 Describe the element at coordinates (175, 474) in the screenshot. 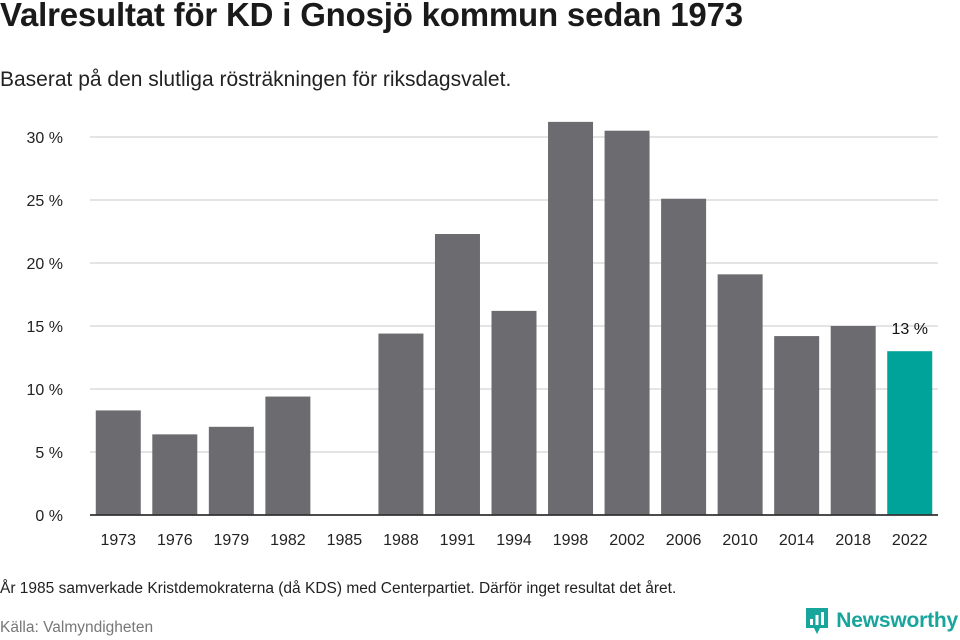

I see `bar-1976` at that location.